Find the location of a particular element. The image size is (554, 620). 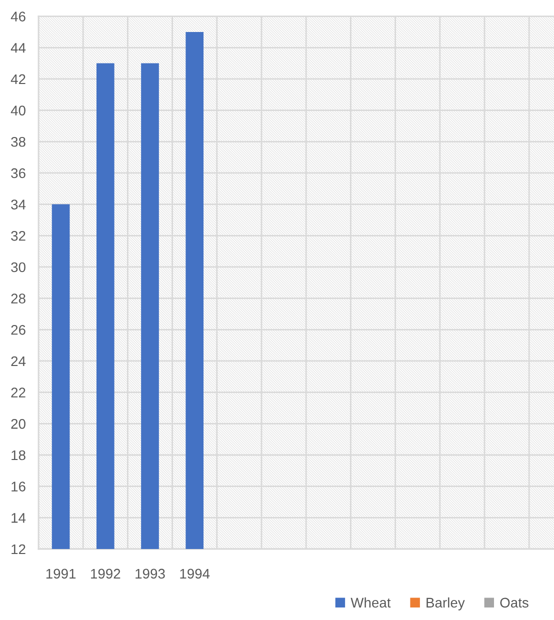

y-tick-label: 28 is located at coordinates (18, 299).